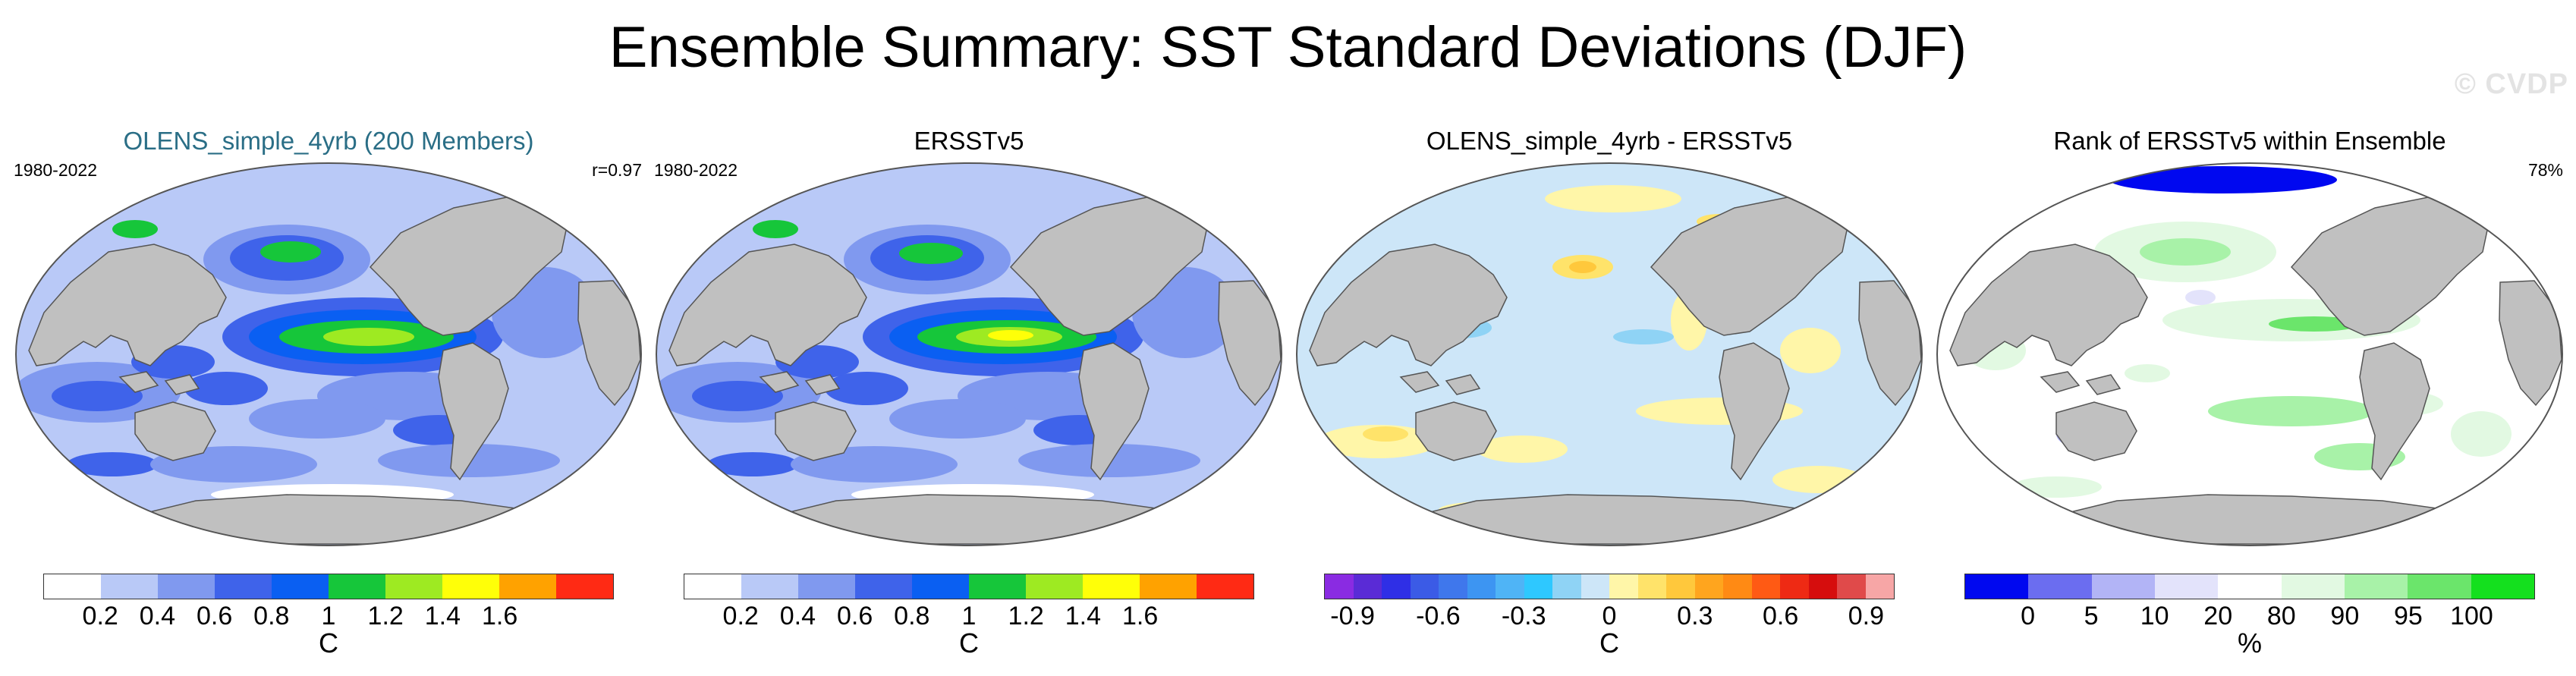 The image size is (2576, 676). What do you see at coordinates (2545, 170) in the screenshot?
I see `stat-label: 78%` at bounding box center [2545, 170].